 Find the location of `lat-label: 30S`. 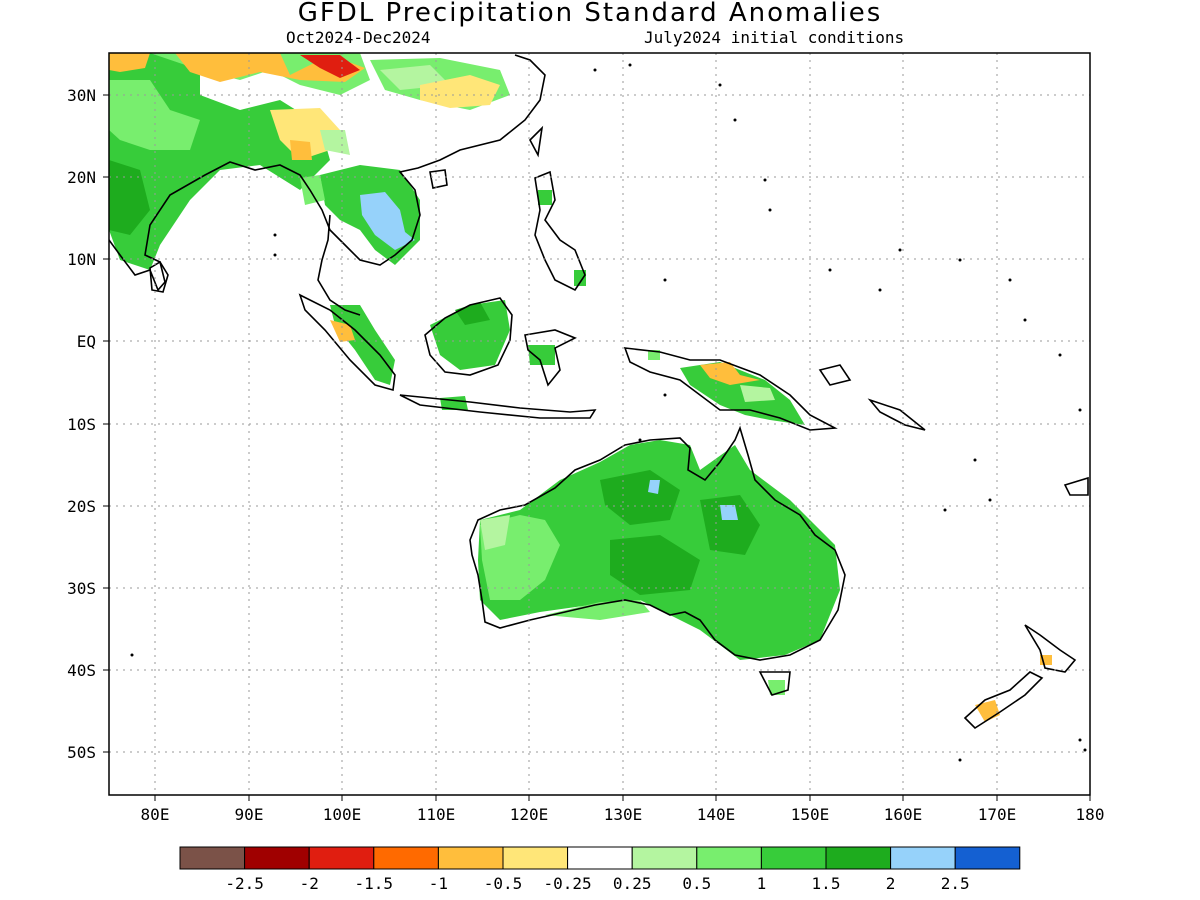

lat-label: 30S is located at coordinates (81, 588).